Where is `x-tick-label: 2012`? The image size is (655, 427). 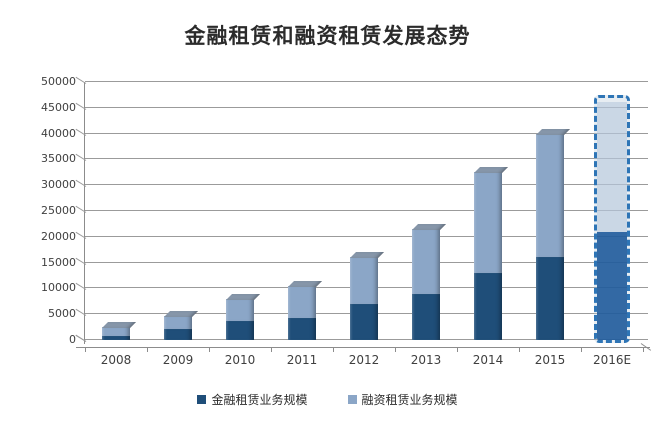 x-tick-label: 2012 is located at coordinates (364, 360).